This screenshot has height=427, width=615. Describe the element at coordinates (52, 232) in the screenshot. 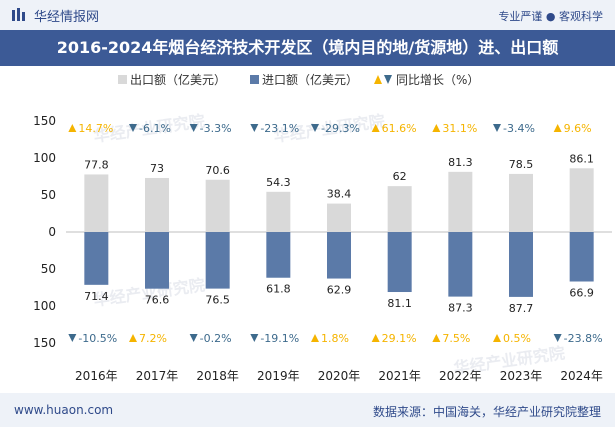

I see `y-tick-label: 0` at that location.